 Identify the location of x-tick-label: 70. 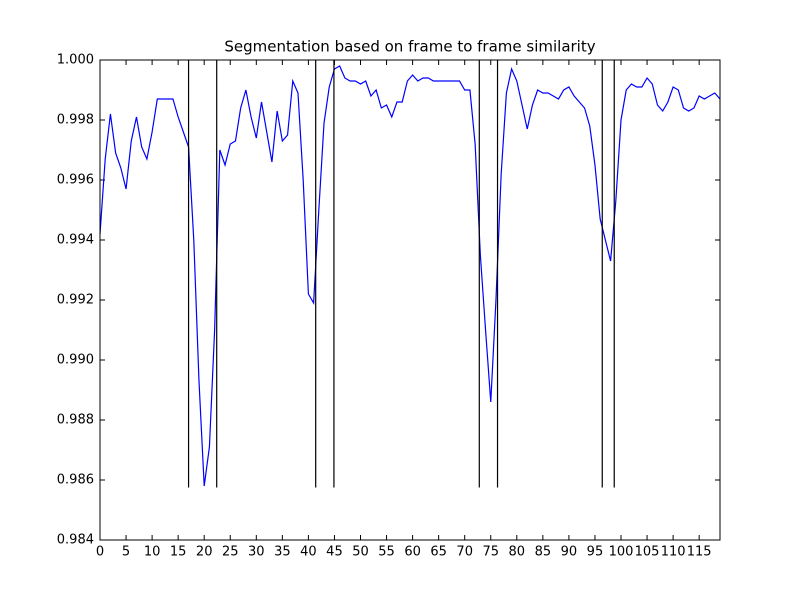
(464, 552).